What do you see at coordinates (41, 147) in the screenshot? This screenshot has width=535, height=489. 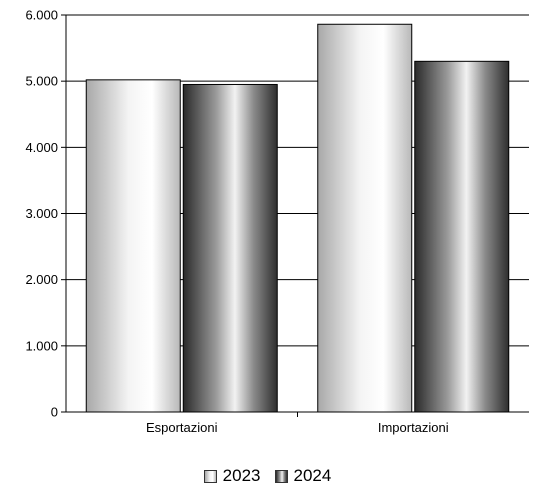 I see `y-tick-label: 4.000` at bounding box center [41, 147].